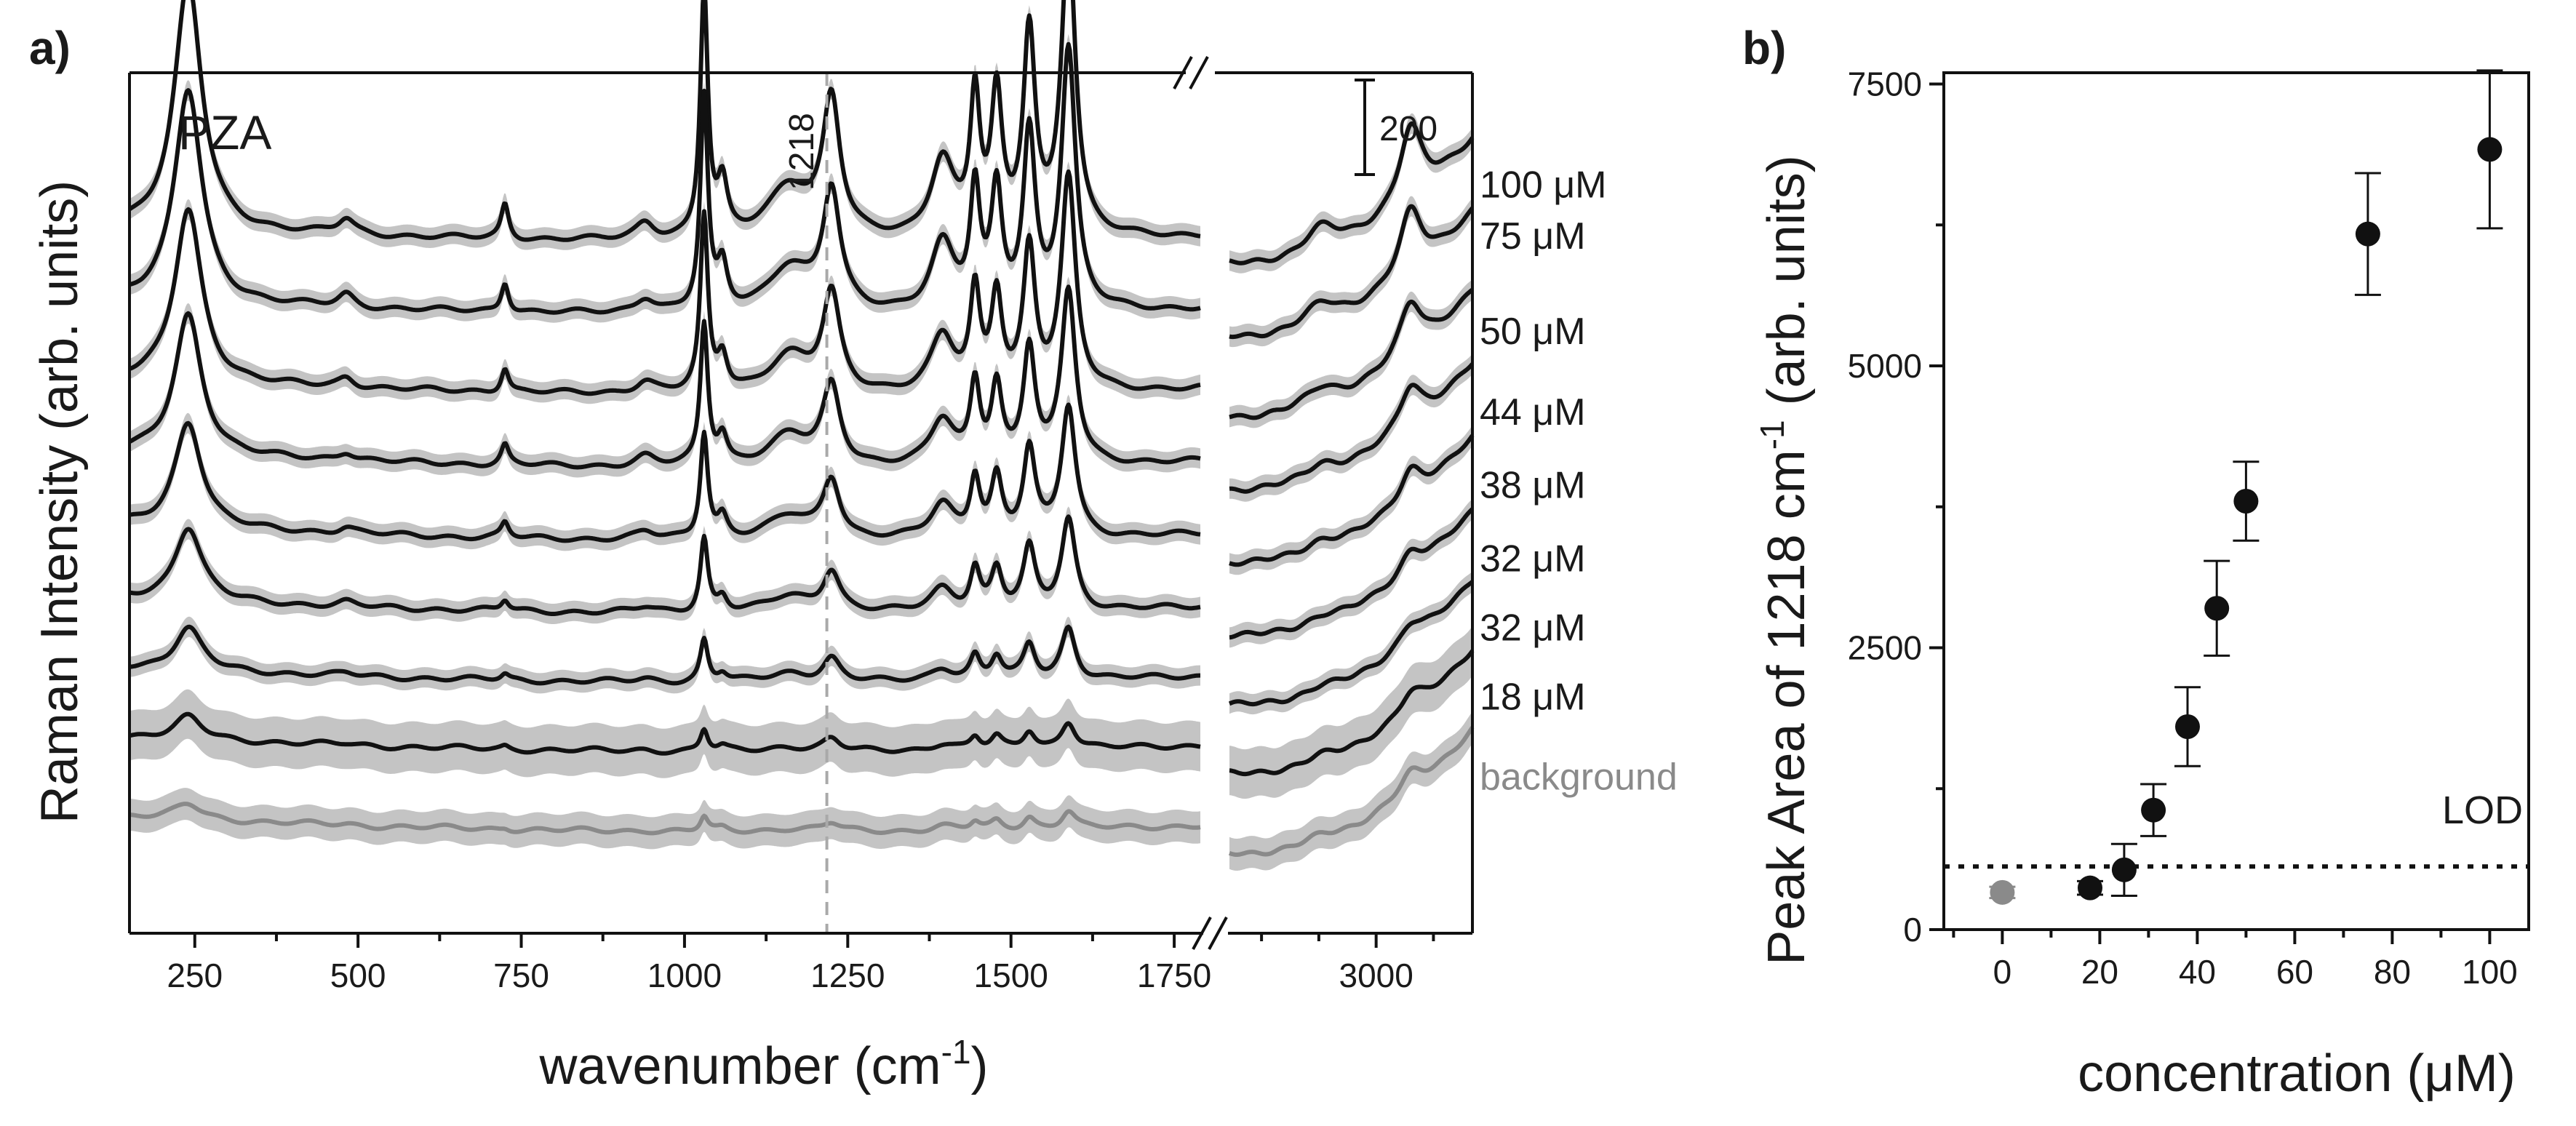 This screenshot has width=2576, height=1126. I want to click on b-x-tick-label-40: 40, so click(2197, 972).